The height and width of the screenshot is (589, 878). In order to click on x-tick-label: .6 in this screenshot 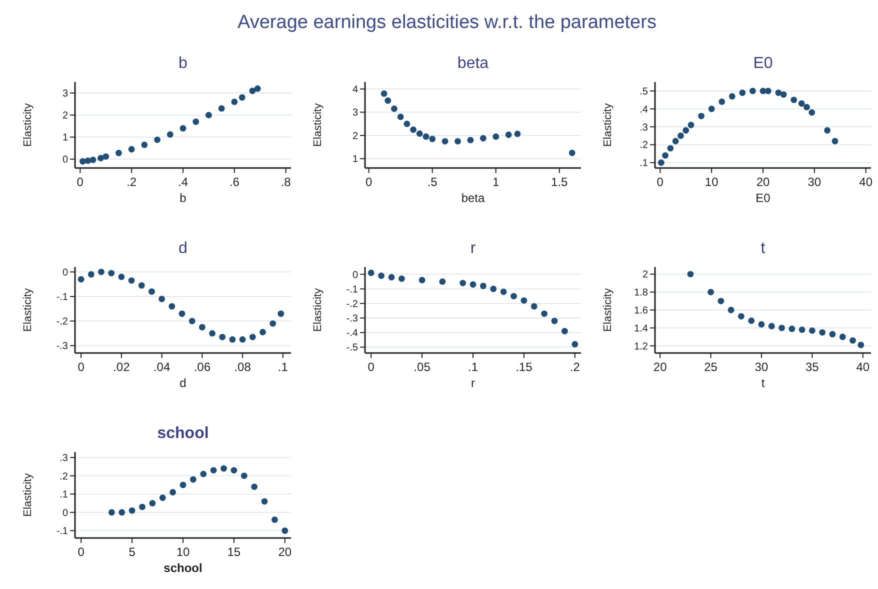, I will do `click(234, 182)`.